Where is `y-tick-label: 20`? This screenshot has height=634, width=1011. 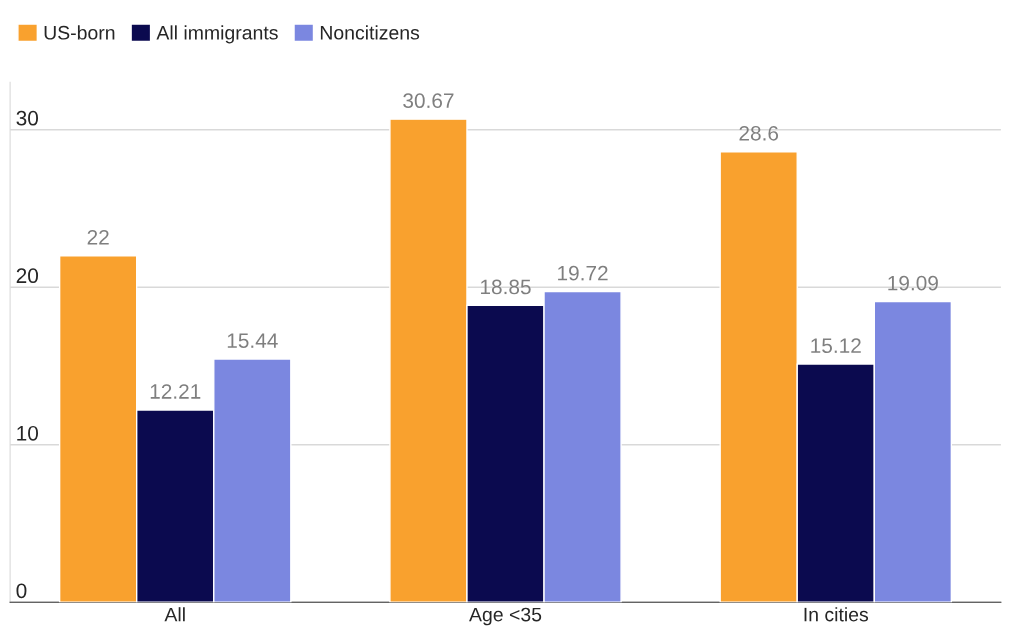
y-tick-label: 20 is located at coordinates (27, 276).